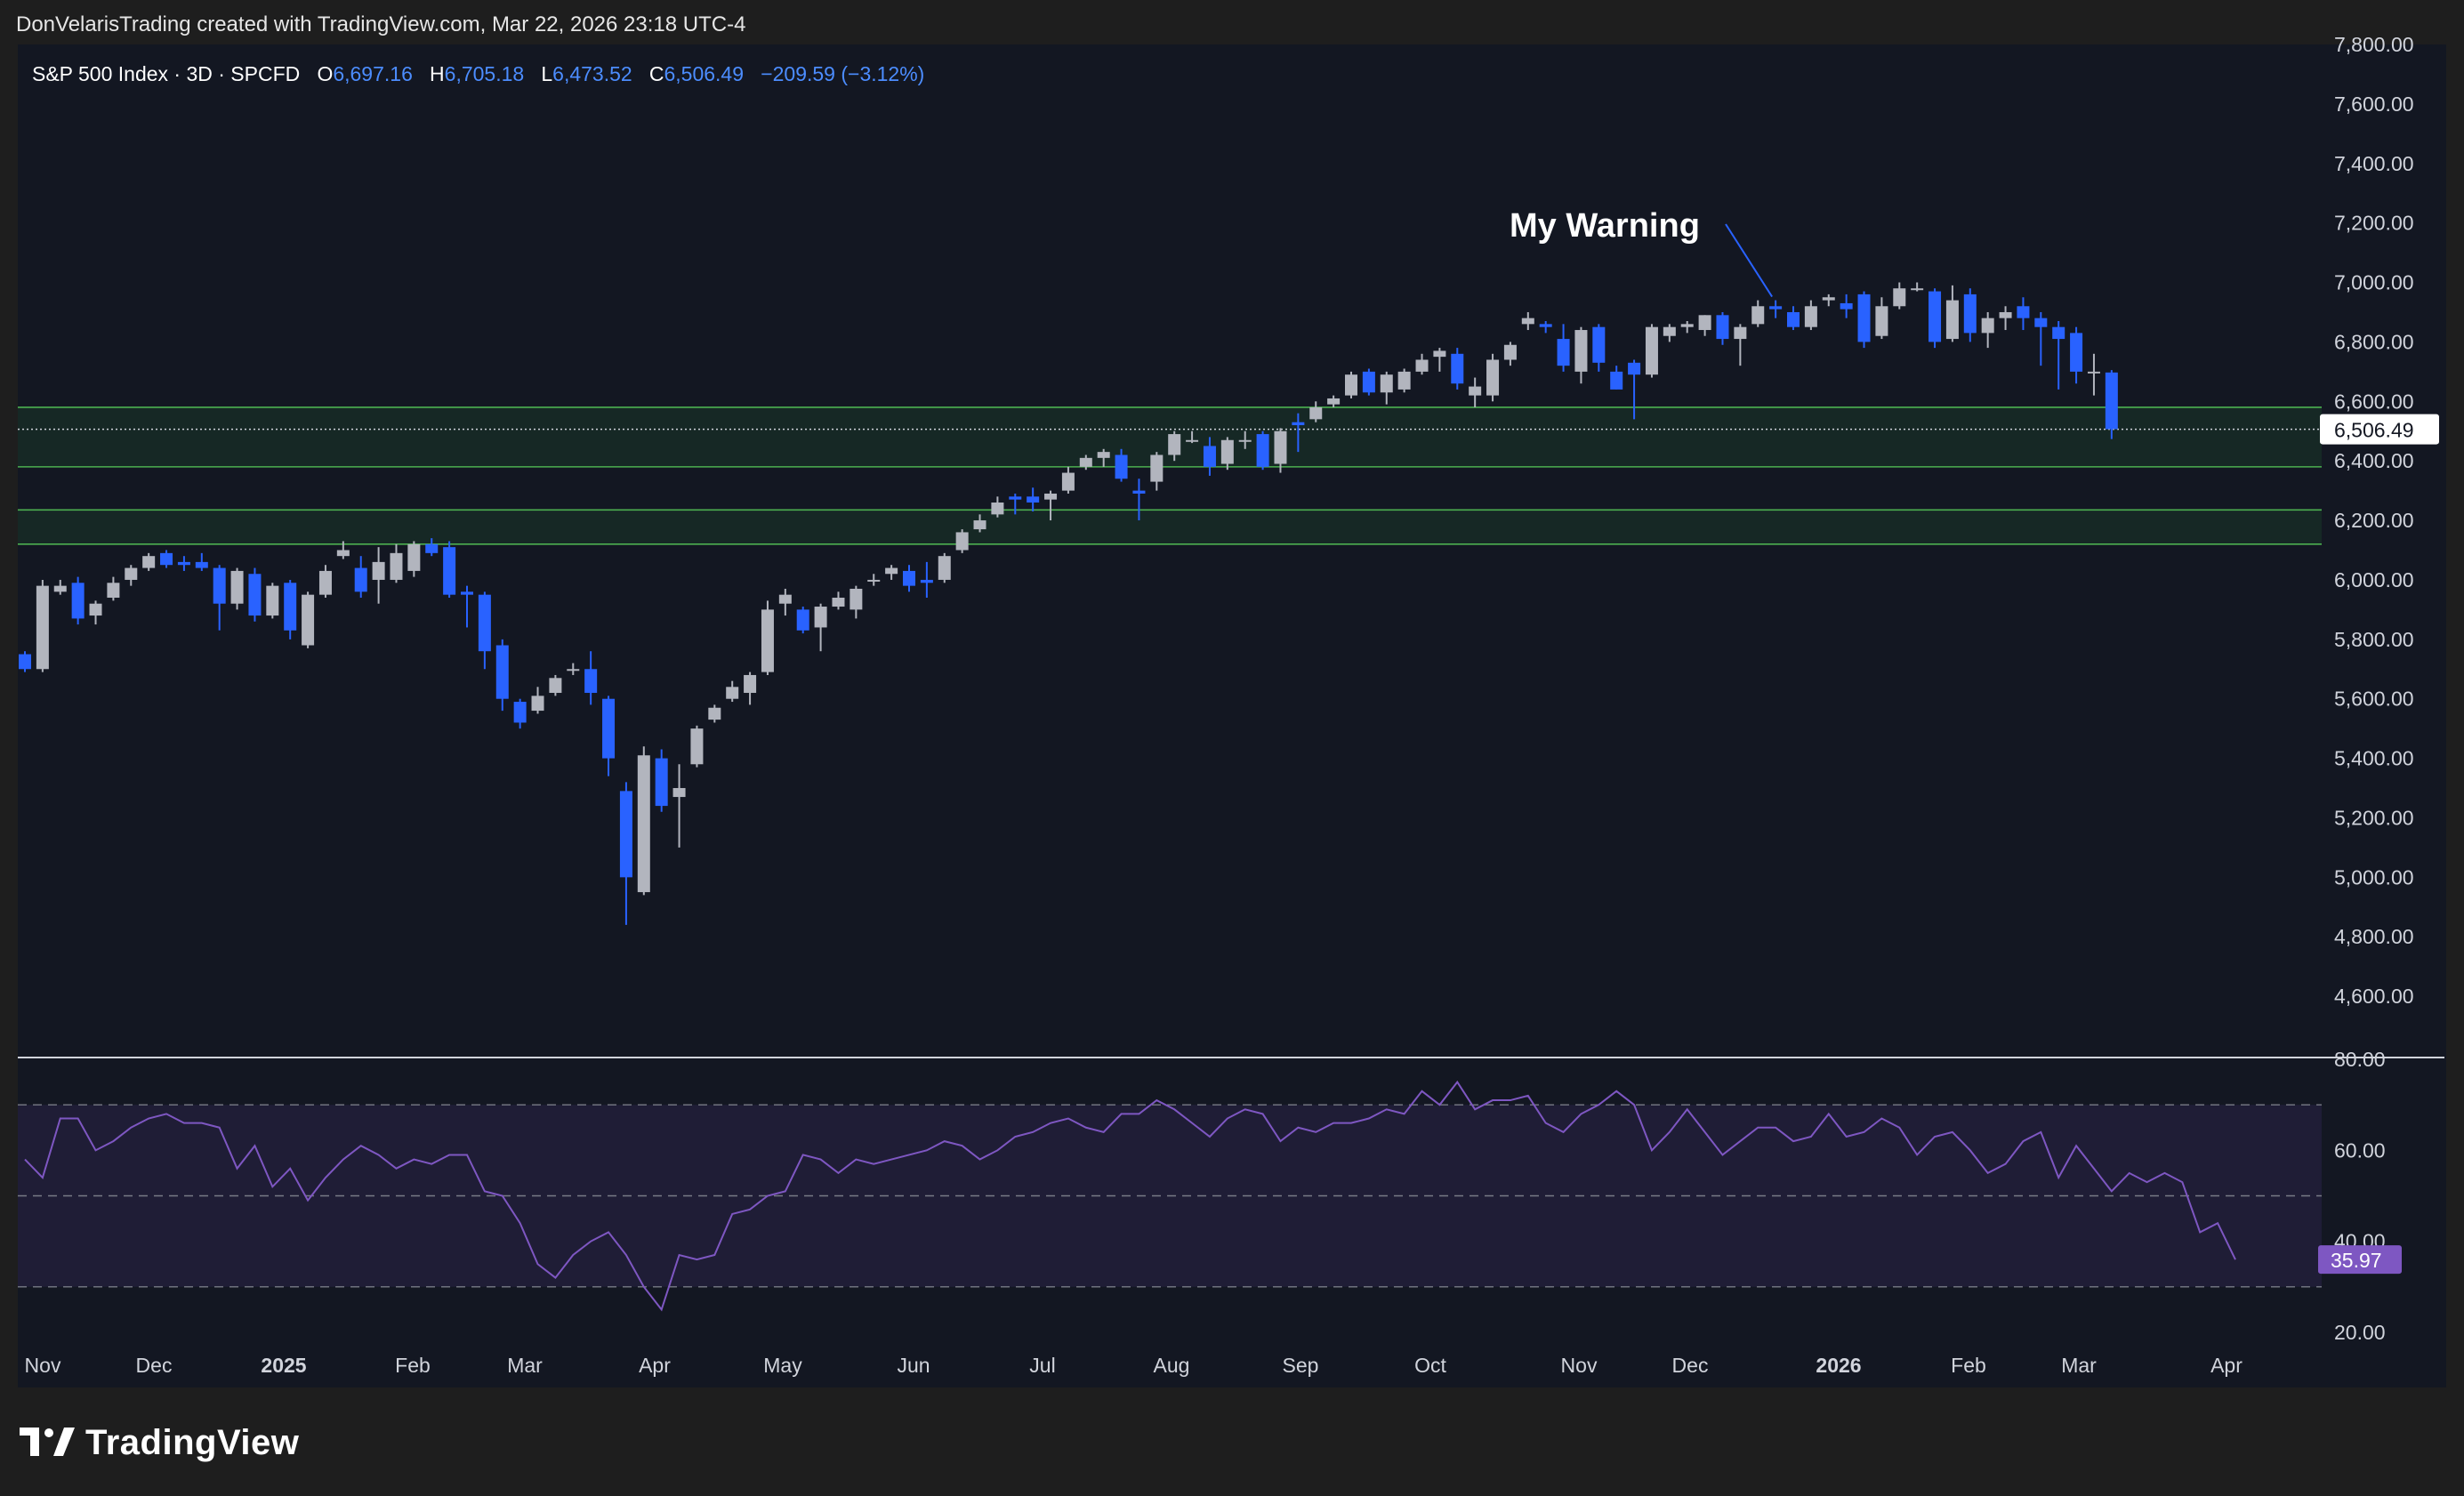  Describe the element at coordinates (547, 73) in the screenshot. I see `legend-low-label: L` at that location.